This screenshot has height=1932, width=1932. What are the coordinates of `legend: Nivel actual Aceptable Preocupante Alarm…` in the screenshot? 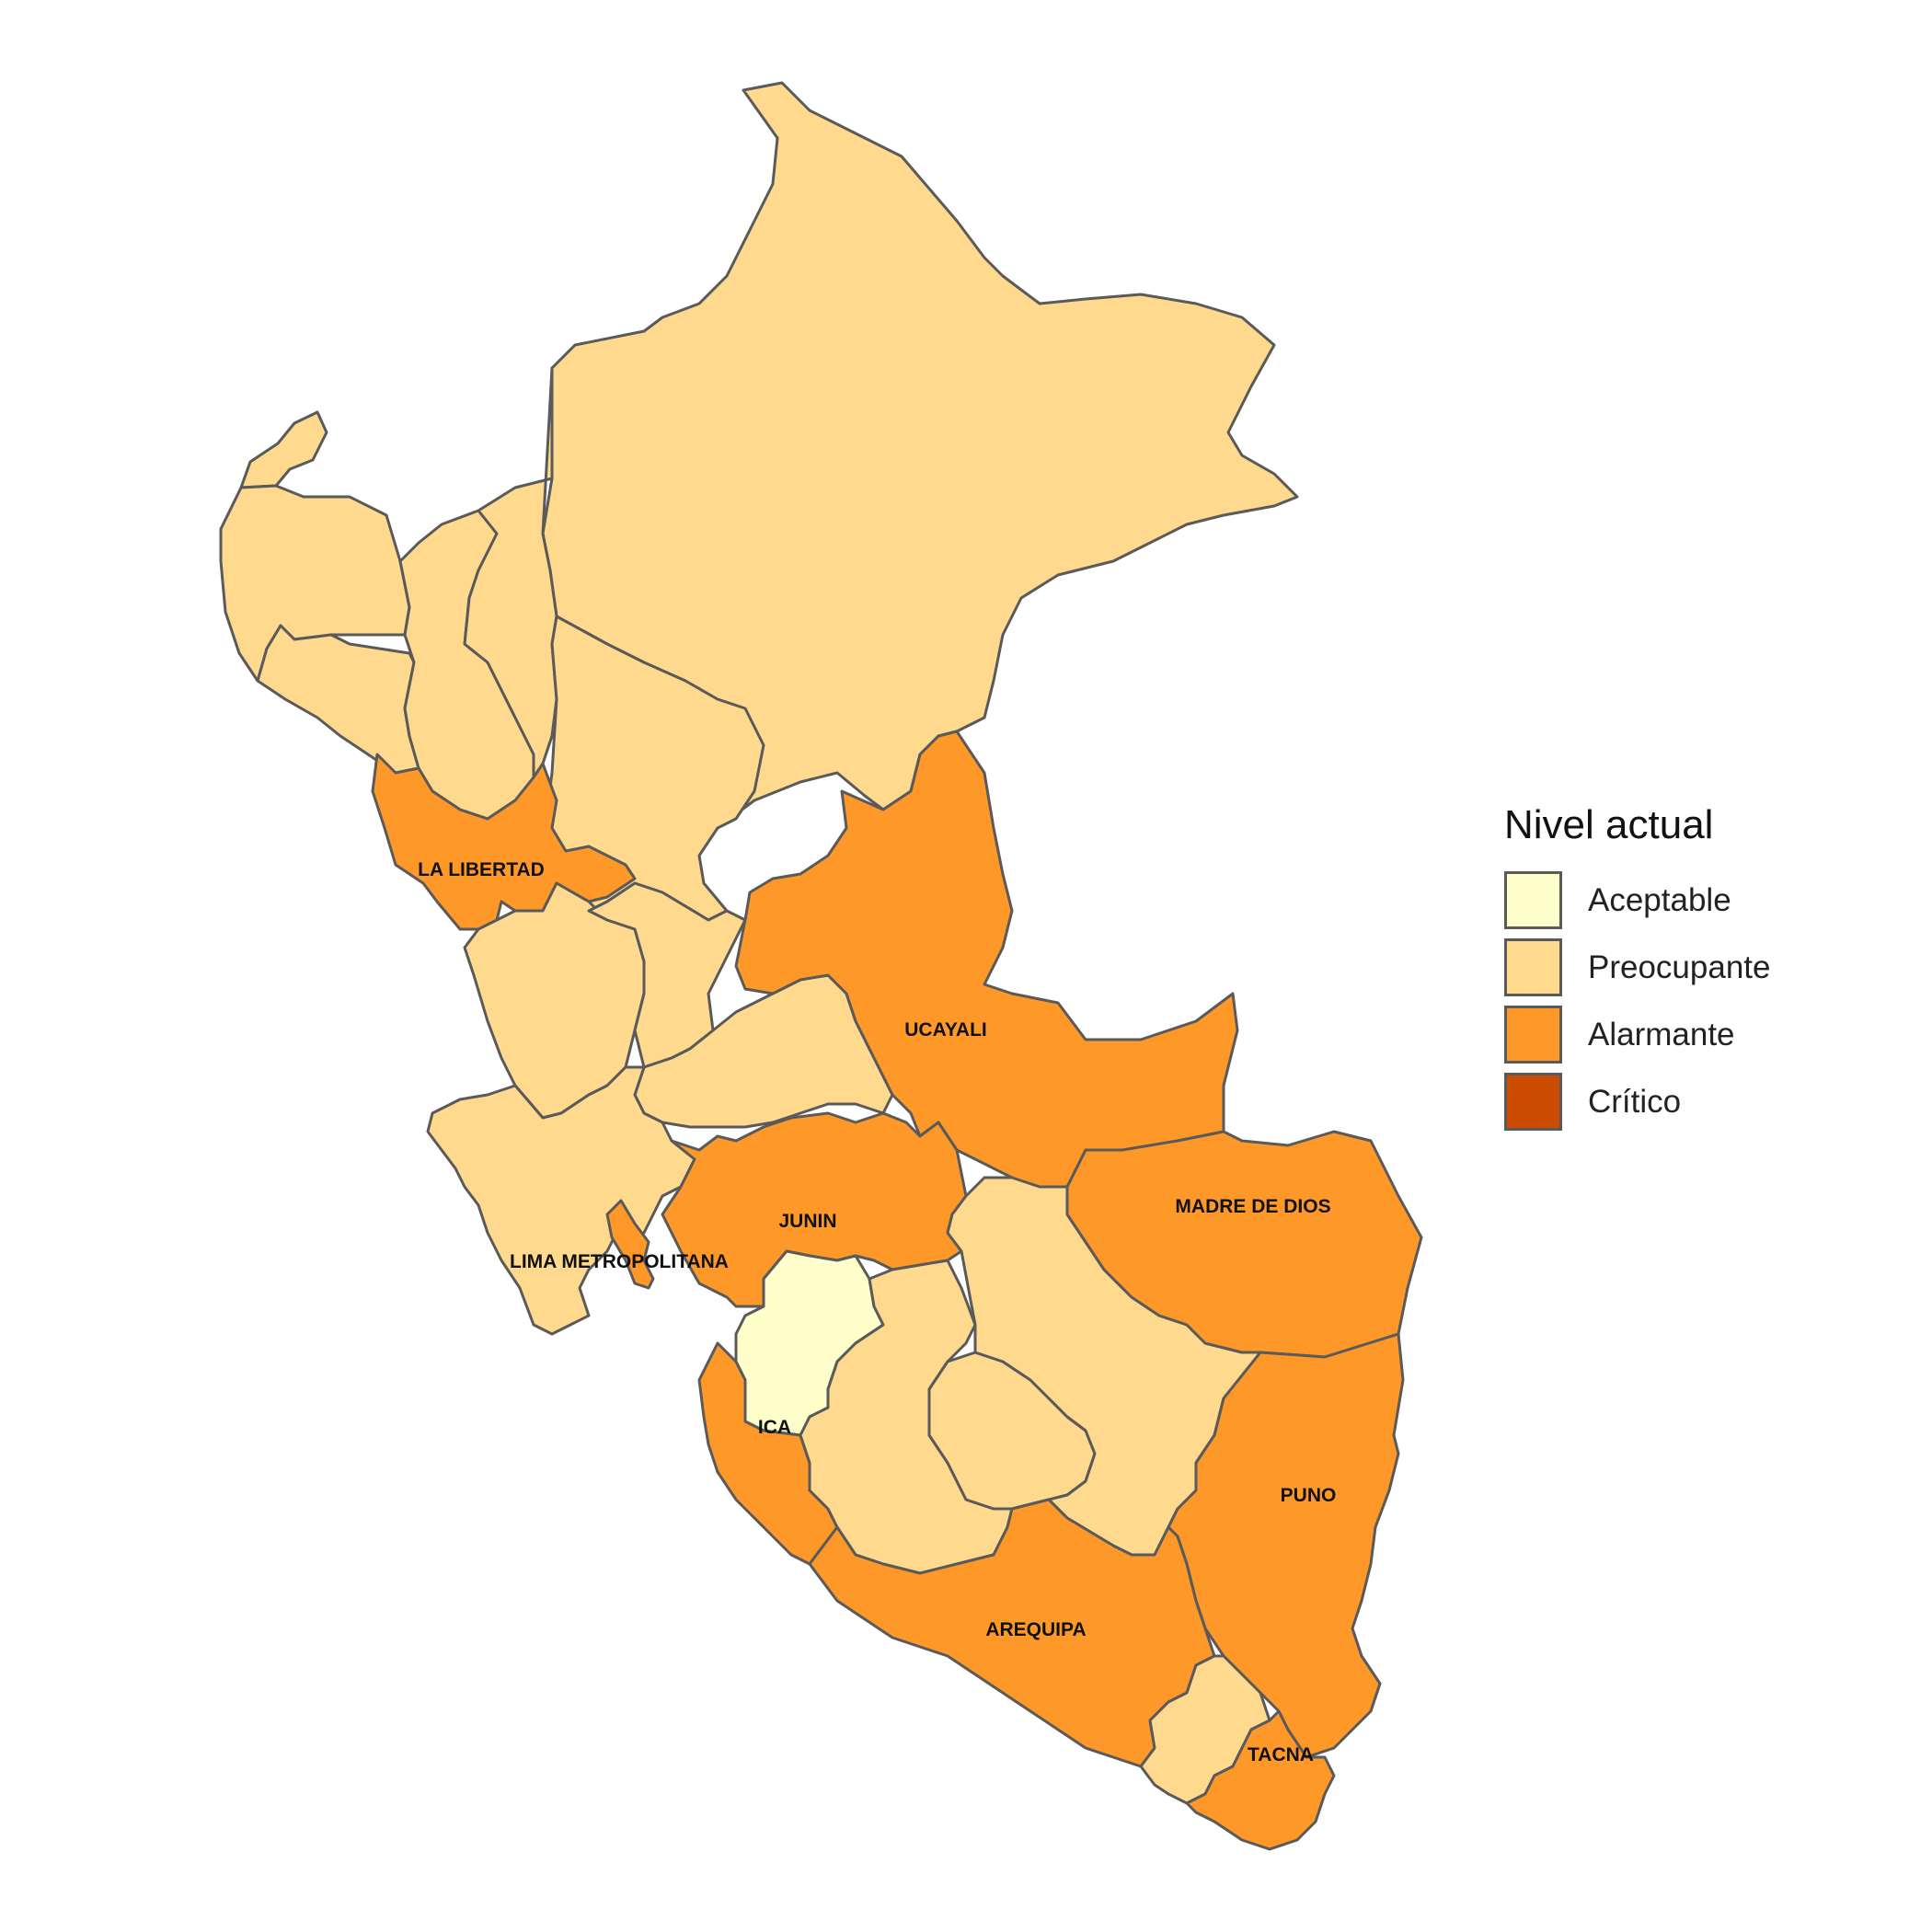 It's located at (1637, 968).